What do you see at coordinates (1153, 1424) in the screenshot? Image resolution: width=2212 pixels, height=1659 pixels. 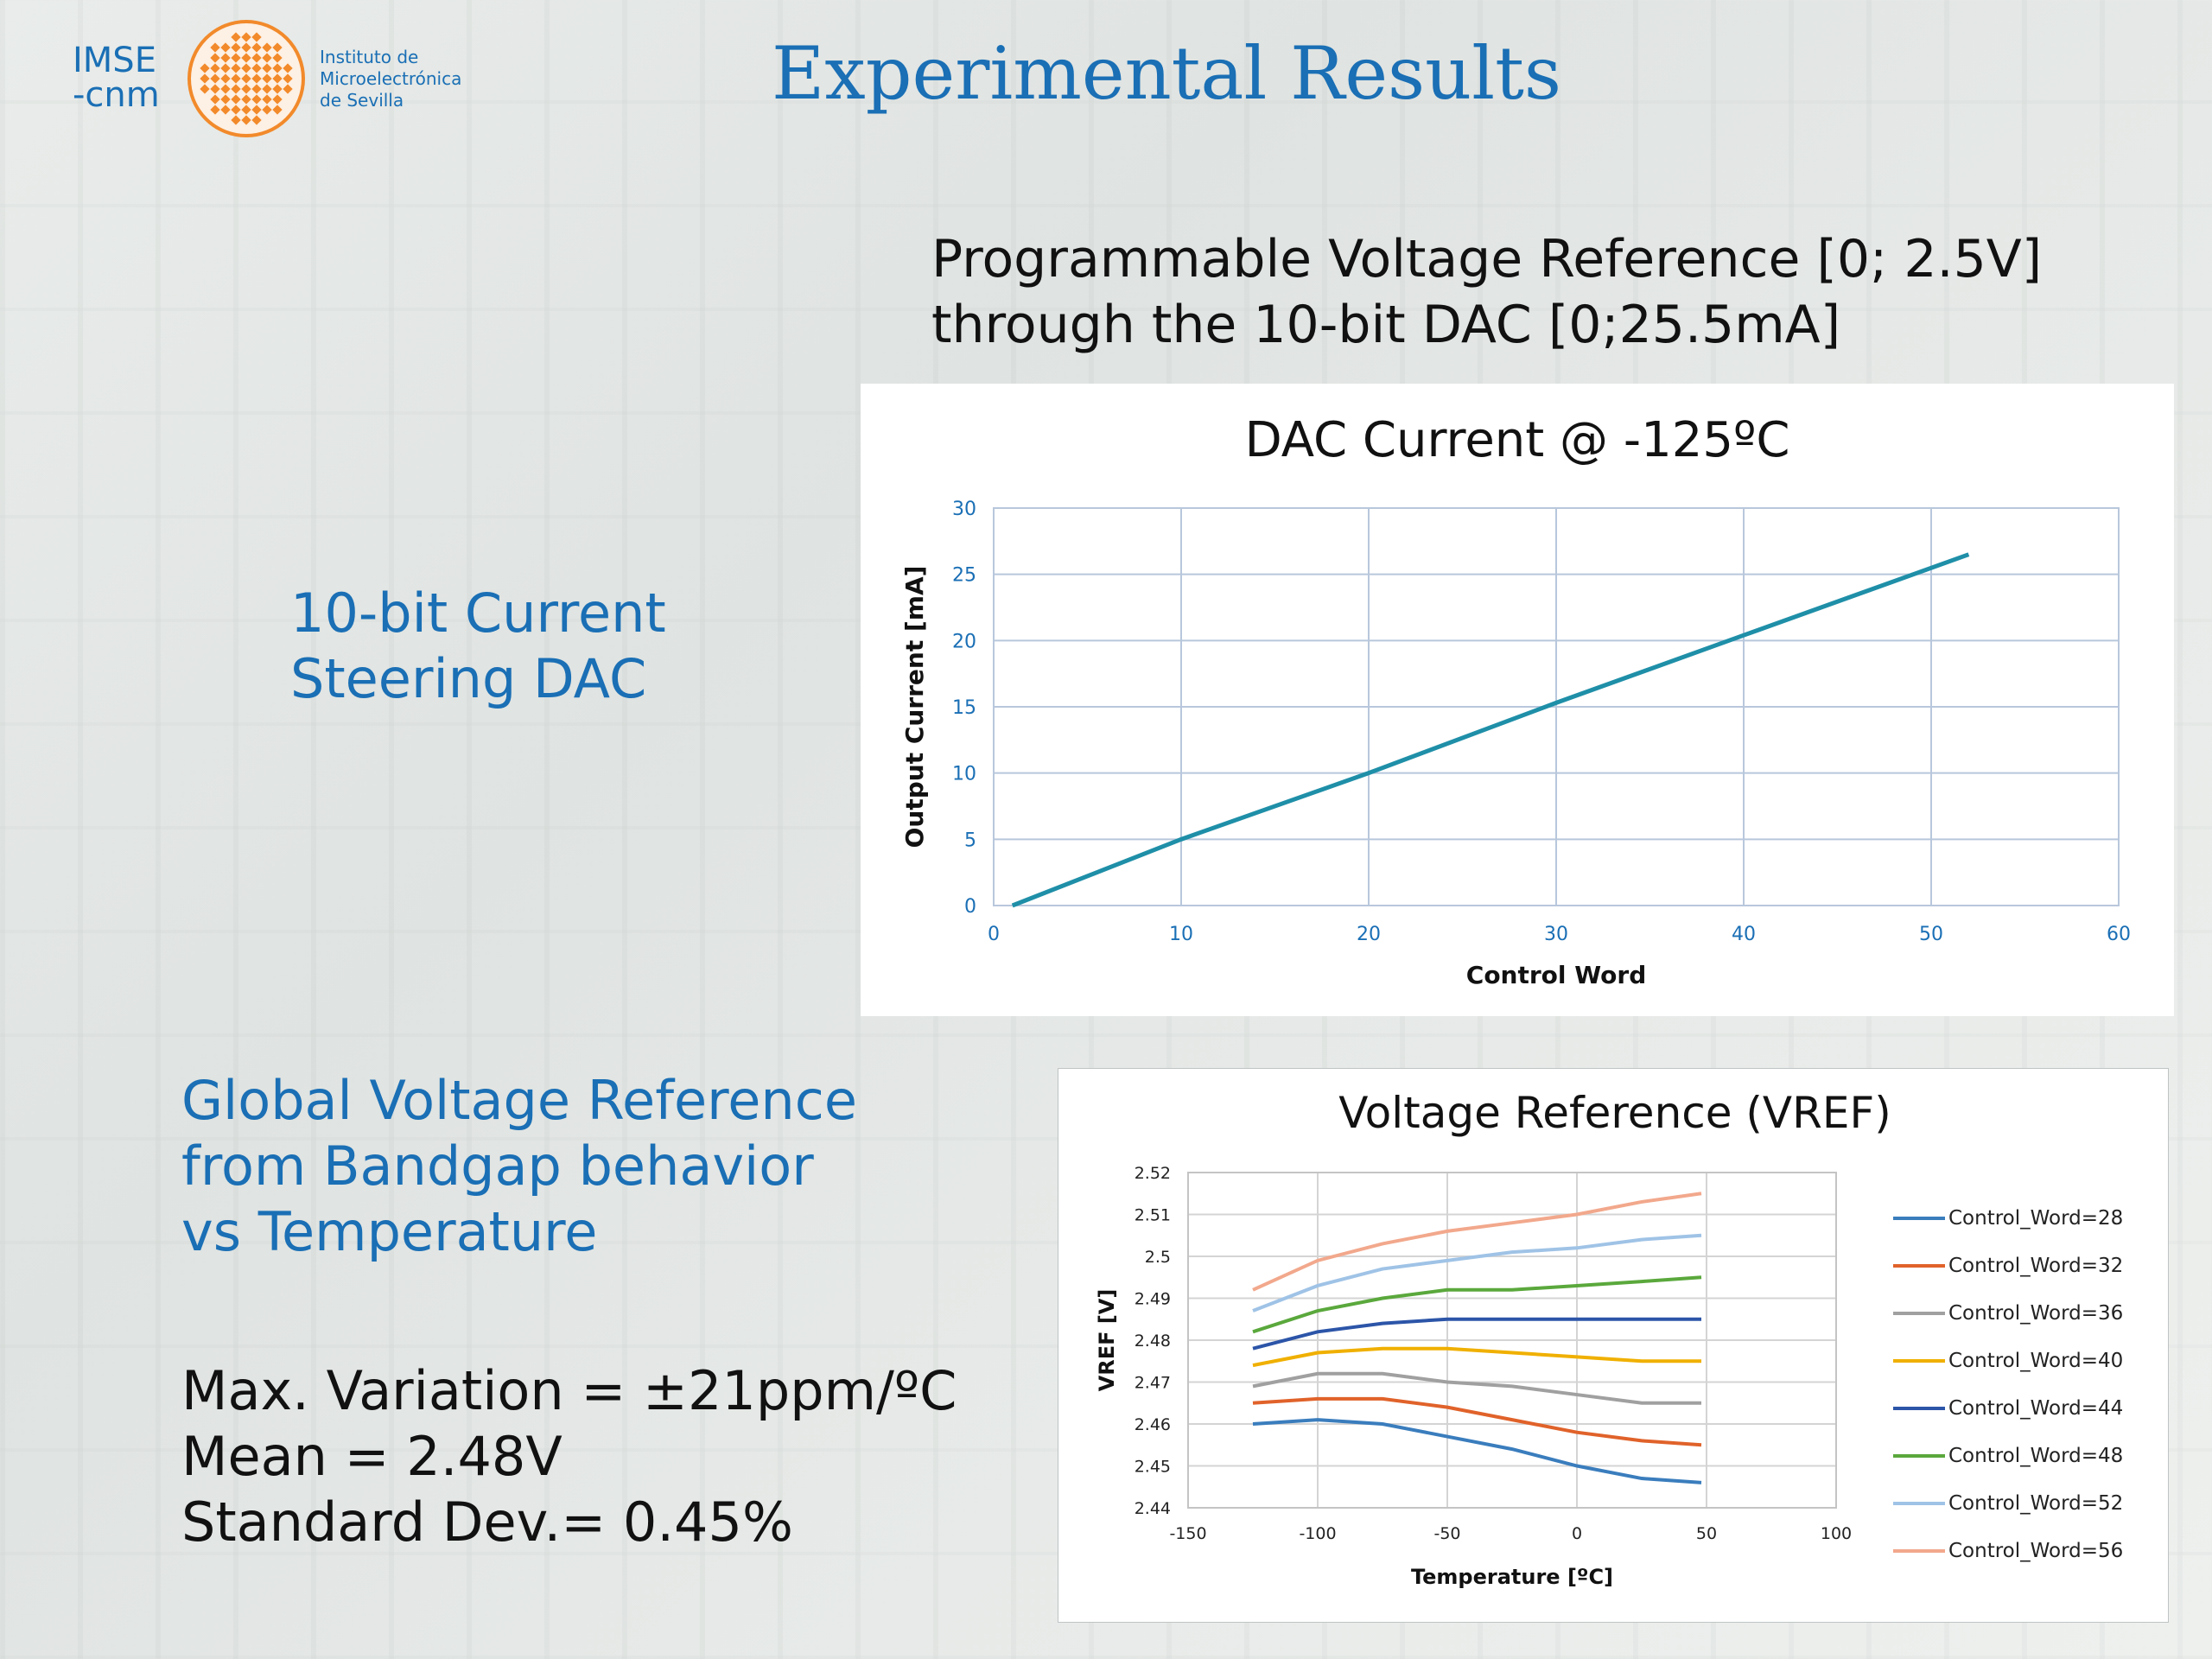 I see `y-tick-label: 2.46` at bounding box center [1153, 1424].